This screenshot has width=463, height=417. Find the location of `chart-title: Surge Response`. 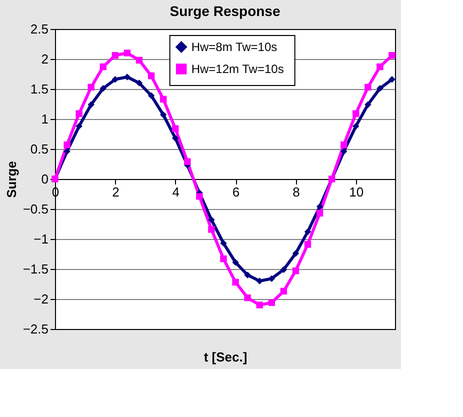

chart-title: Surge Response is located at coordinates (225, 11).